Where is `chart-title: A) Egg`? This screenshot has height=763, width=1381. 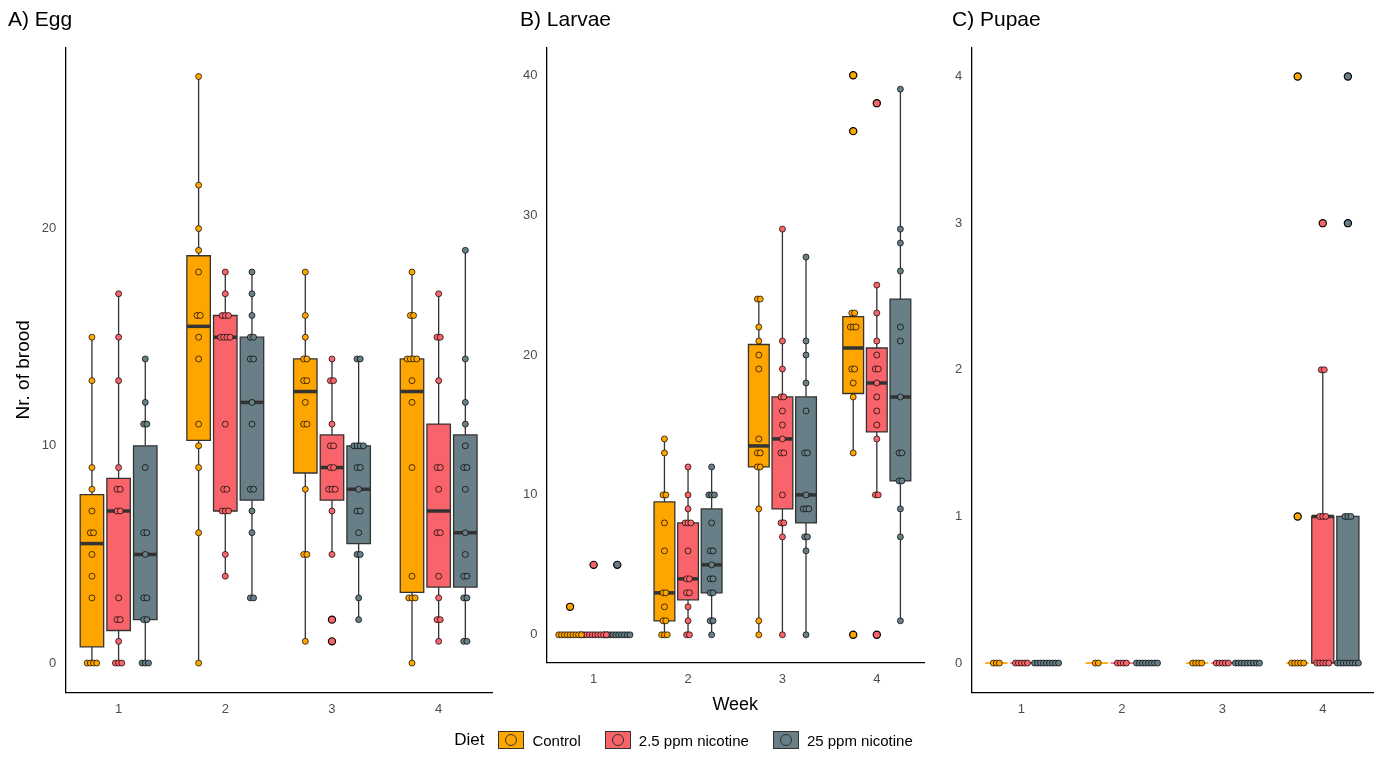
chart-title: A) Egg is located at coordinates (40, 19).